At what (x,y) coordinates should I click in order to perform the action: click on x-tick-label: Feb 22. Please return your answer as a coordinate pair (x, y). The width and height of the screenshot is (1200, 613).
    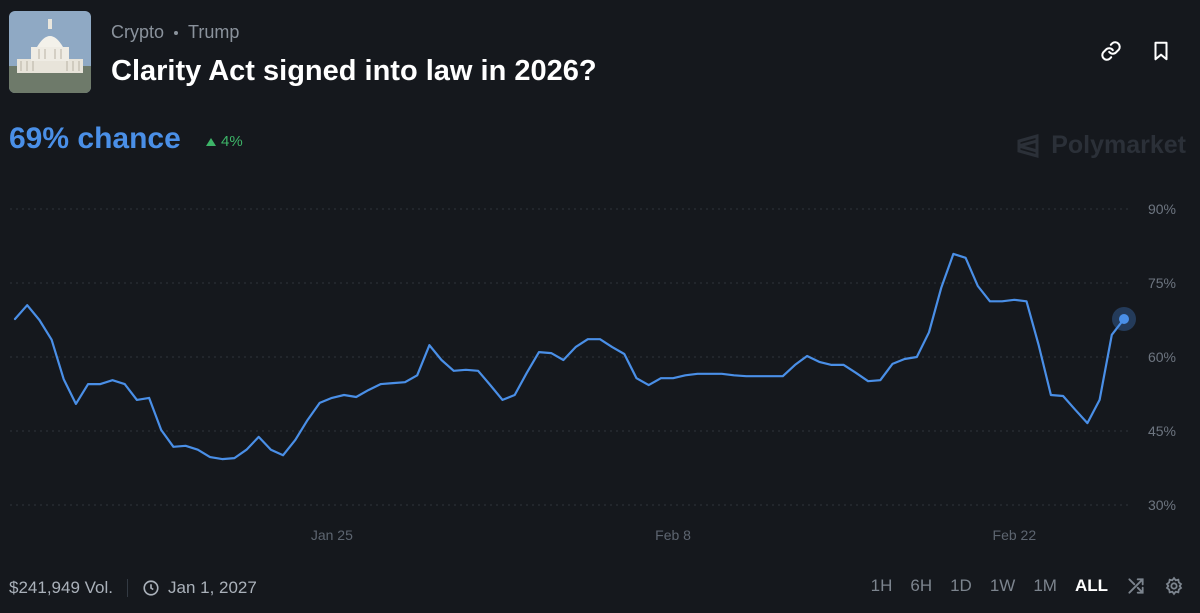
    Looking at the image, I should click on (1015, 535).